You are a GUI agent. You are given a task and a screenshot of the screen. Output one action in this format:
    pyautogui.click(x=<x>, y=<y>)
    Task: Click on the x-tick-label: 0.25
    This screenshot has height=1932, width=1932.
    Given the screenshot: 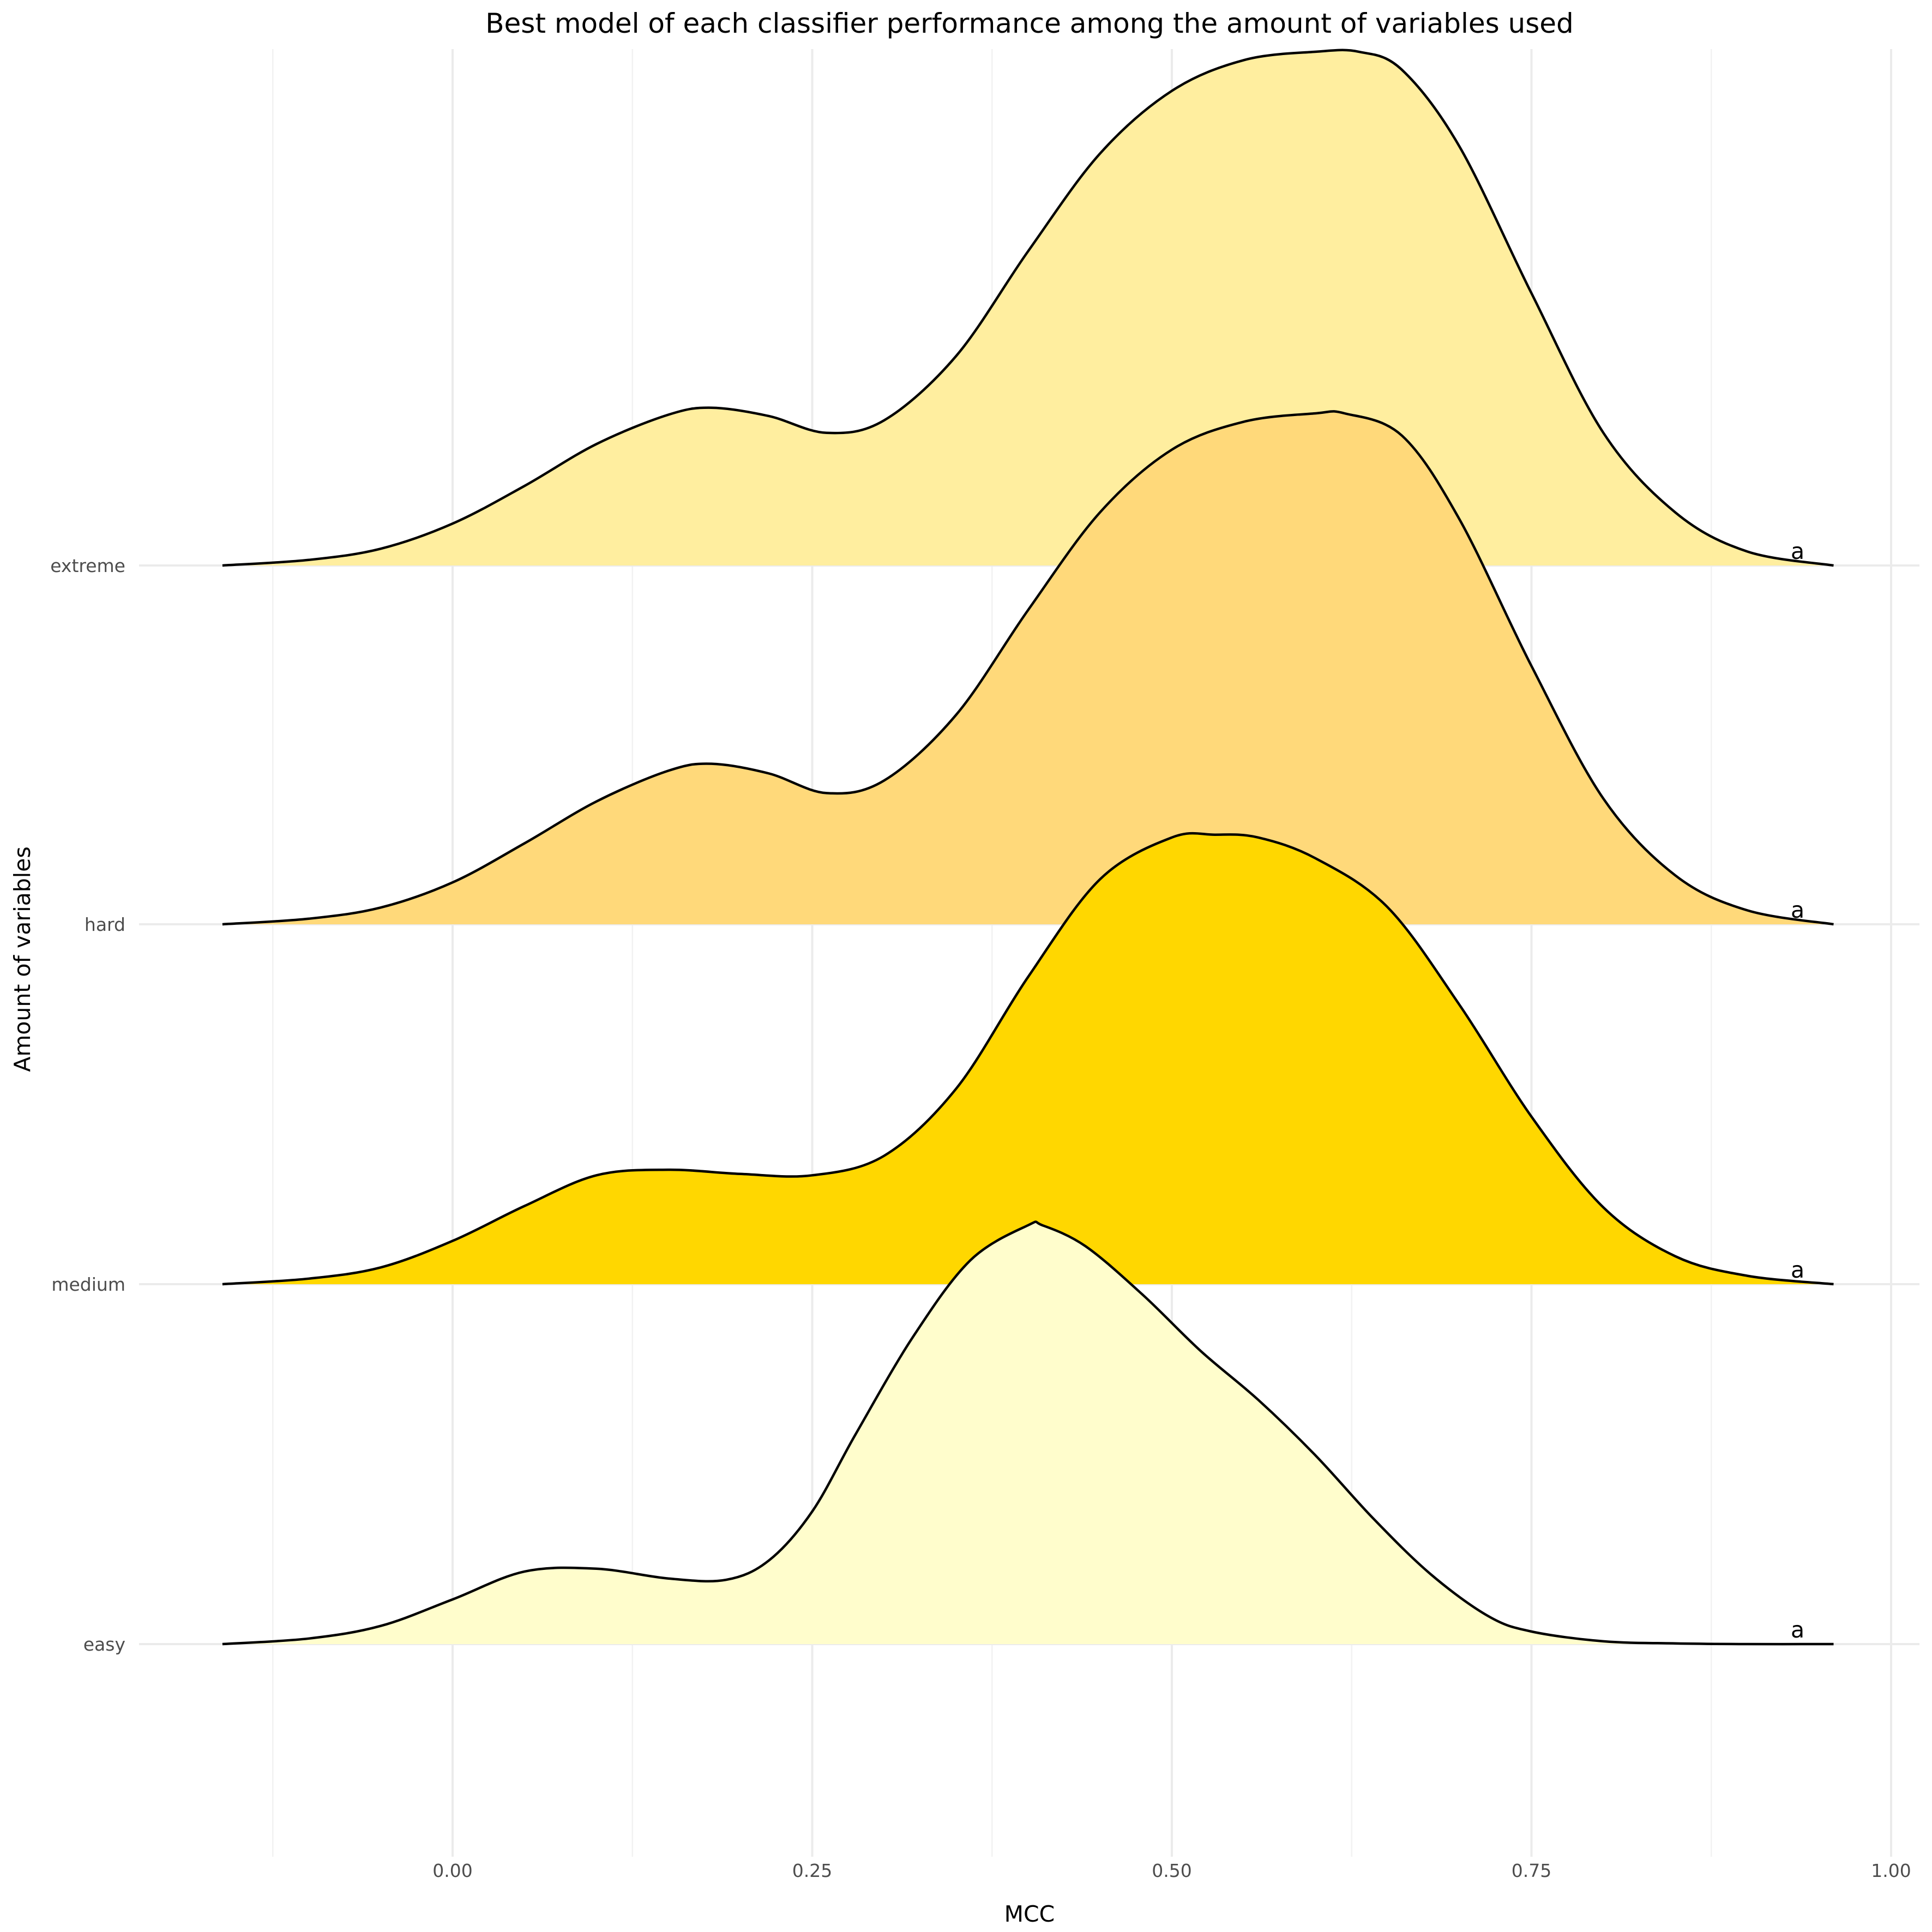 What is the action you would take?
    pyautogui.click(x=812, y=1870)
    